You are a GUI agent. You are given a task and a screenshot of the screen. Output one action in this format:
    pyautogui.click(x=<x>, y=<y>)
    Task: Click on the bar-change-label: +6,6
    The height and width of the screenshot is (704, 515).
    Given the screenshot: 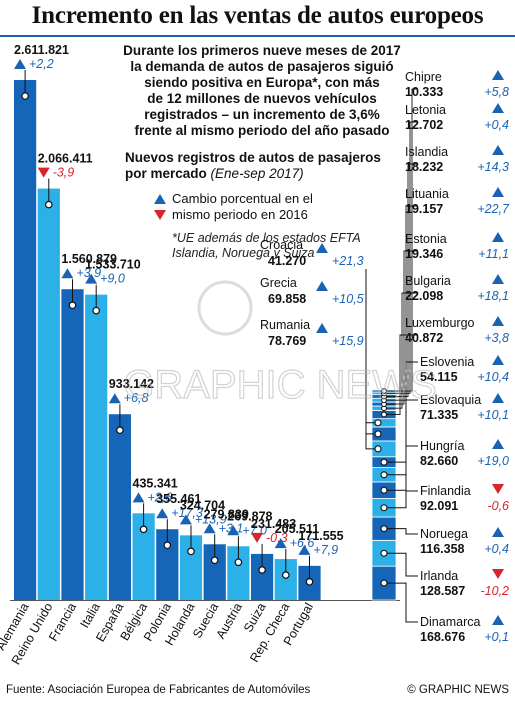 What is the action you would take?
    pyautogui.click(x=302, y=543)
    